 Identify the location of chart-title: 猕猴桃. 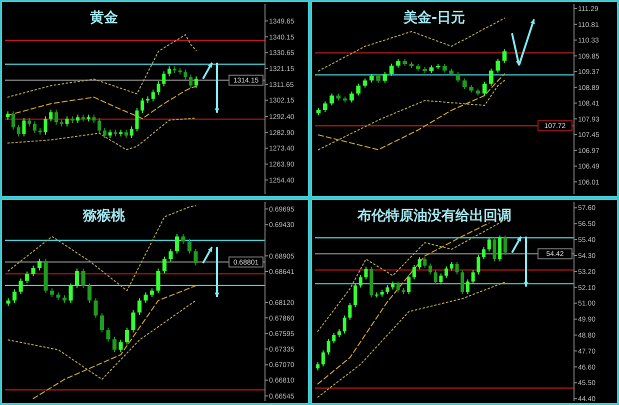
(104, 216).